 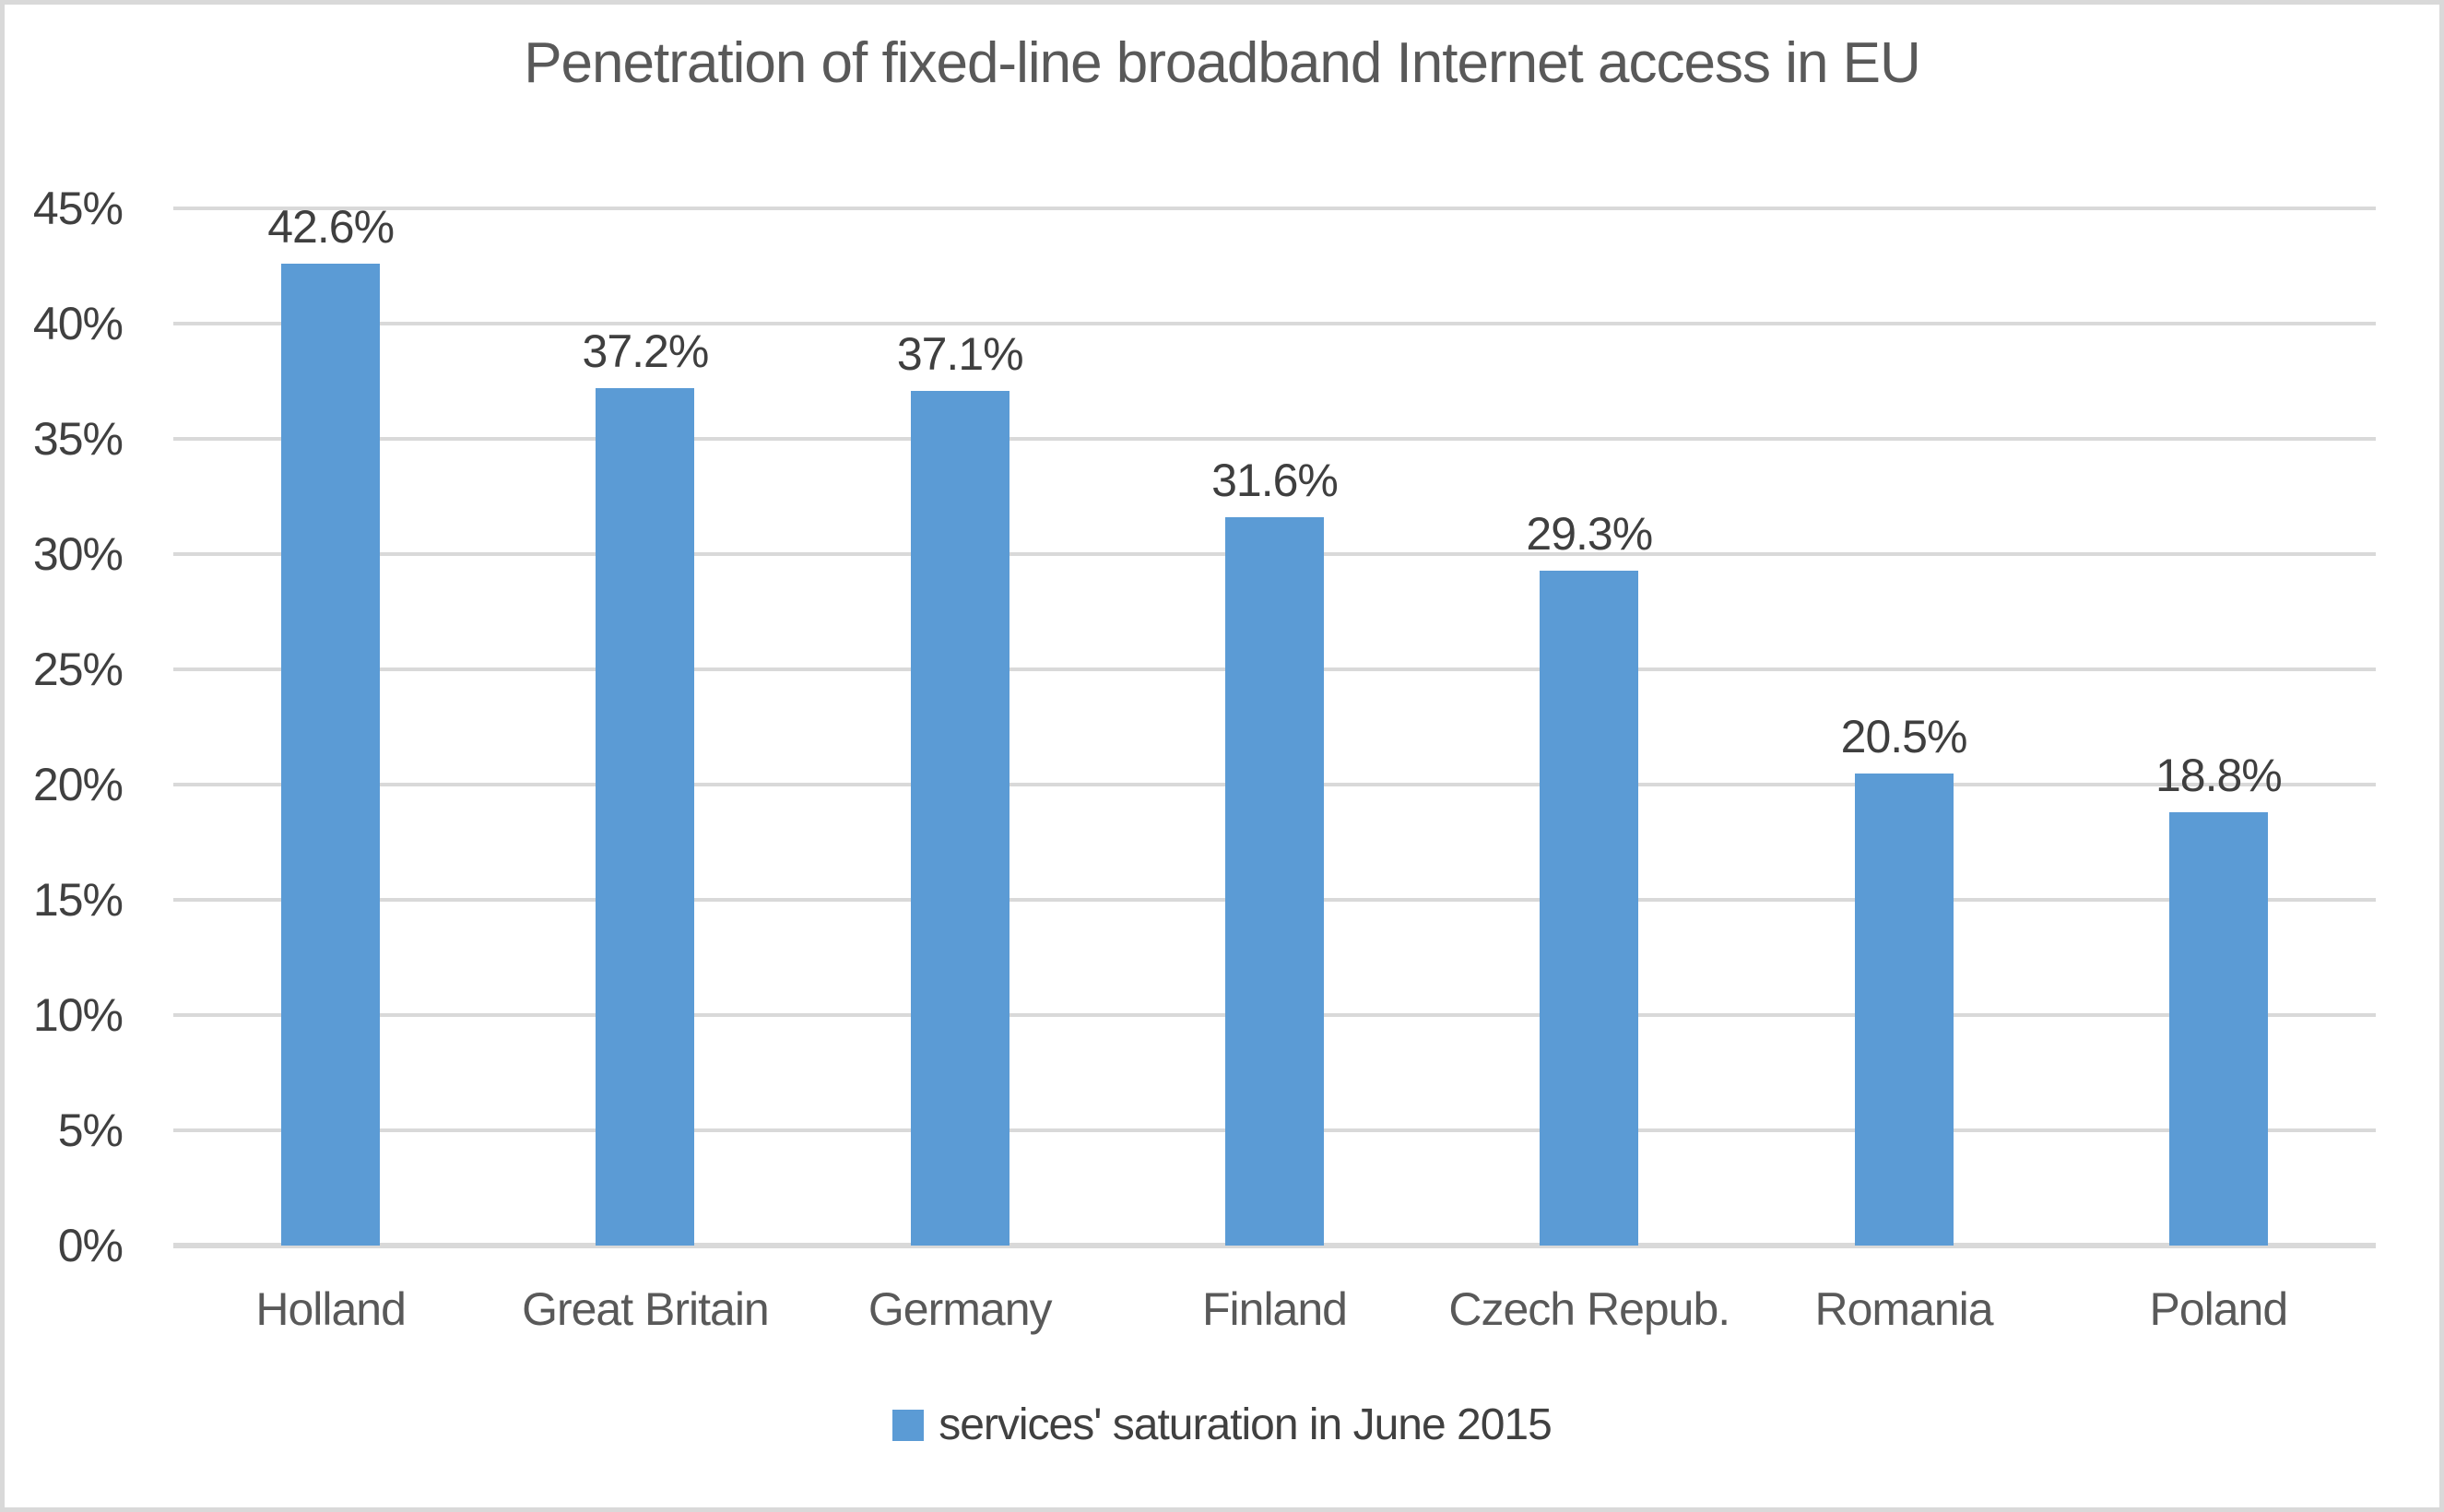 What do you see at coordinates (78, 784) in the screenshot?
I see `y-axis-tick-label: 20%` at bounding box center [78, 784].